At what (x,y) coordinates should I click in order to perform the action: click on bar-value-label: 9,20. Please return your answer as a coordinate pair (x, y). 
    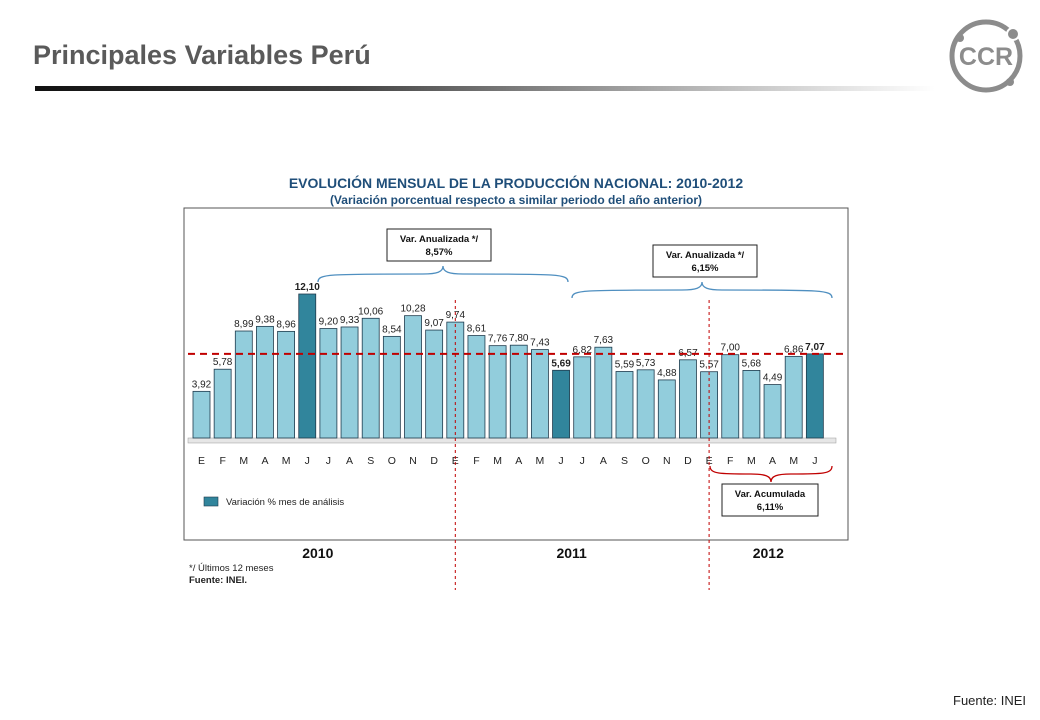
    Looking at the image, I should click on (329, 322).